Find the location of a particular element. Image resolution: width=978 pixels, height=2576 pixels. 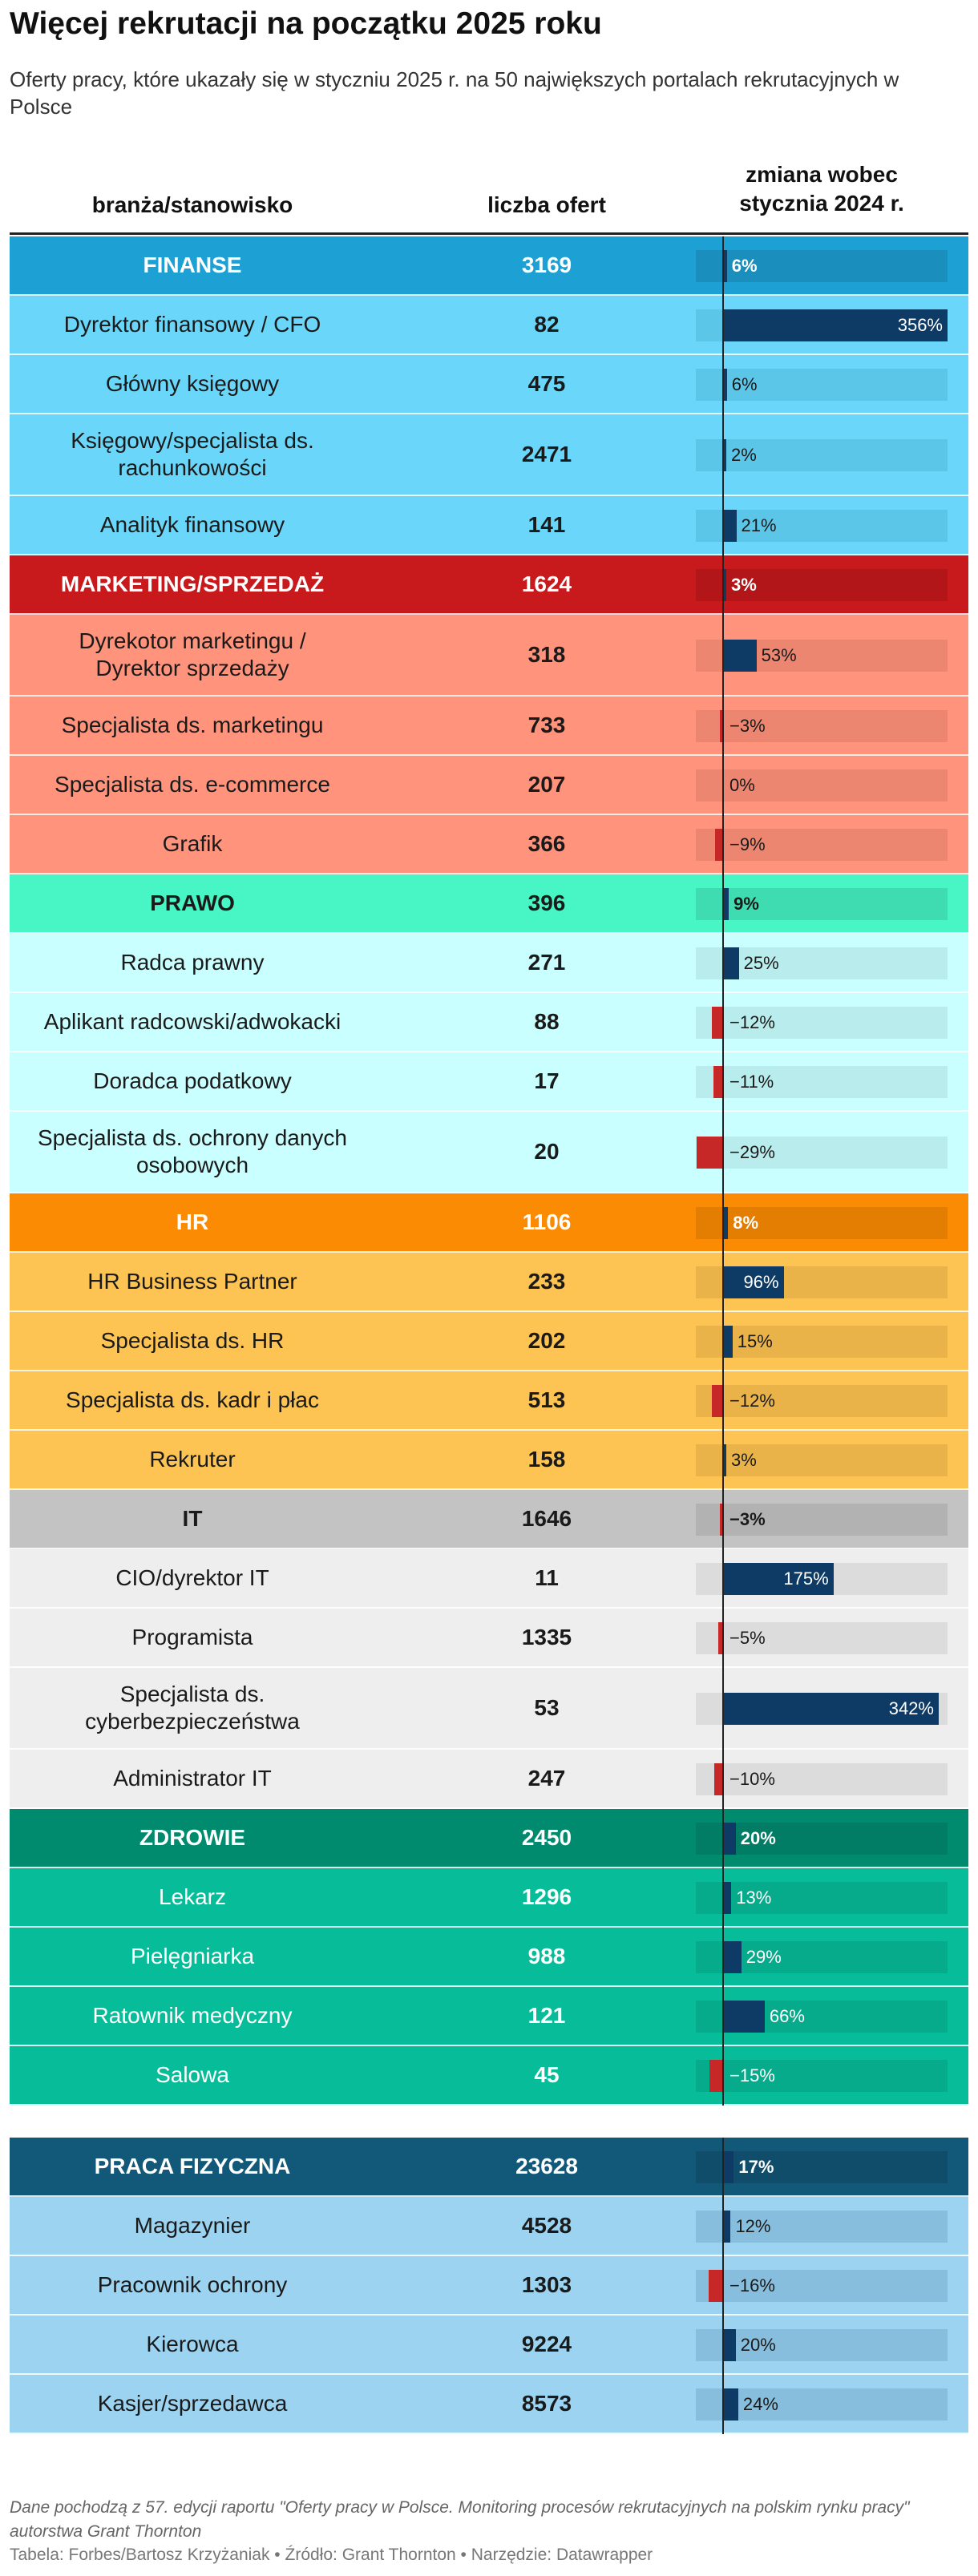

group-prawo-row-3-name: Doradca podatkowy is located at coordinates (192, 1081).